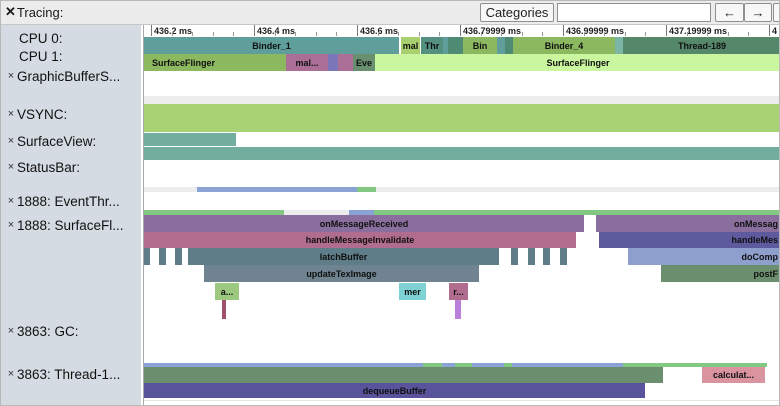 The width and height of the screenshot is (780, 406). I want to click on window-title: ✕ Tracing:, so click(34, 12).